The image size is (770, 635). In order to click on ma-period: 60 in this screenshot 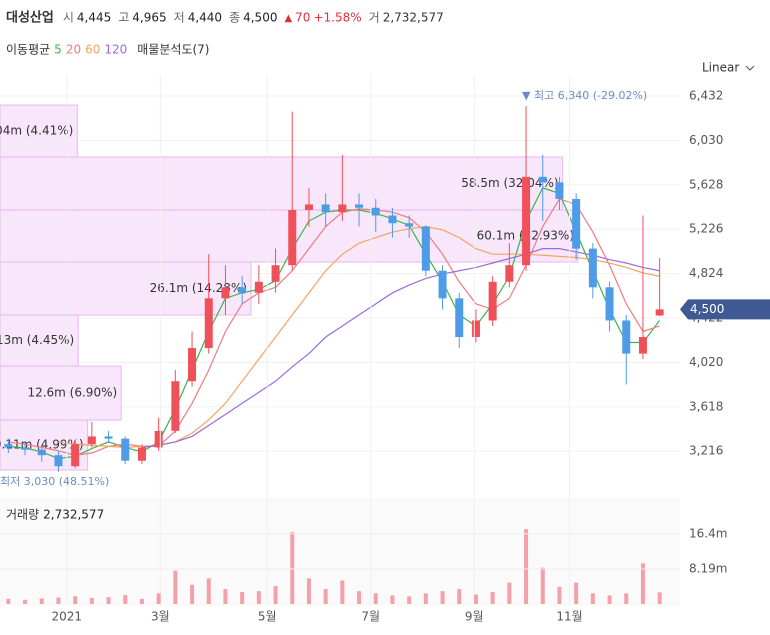, I will do `click(92, 50)`.